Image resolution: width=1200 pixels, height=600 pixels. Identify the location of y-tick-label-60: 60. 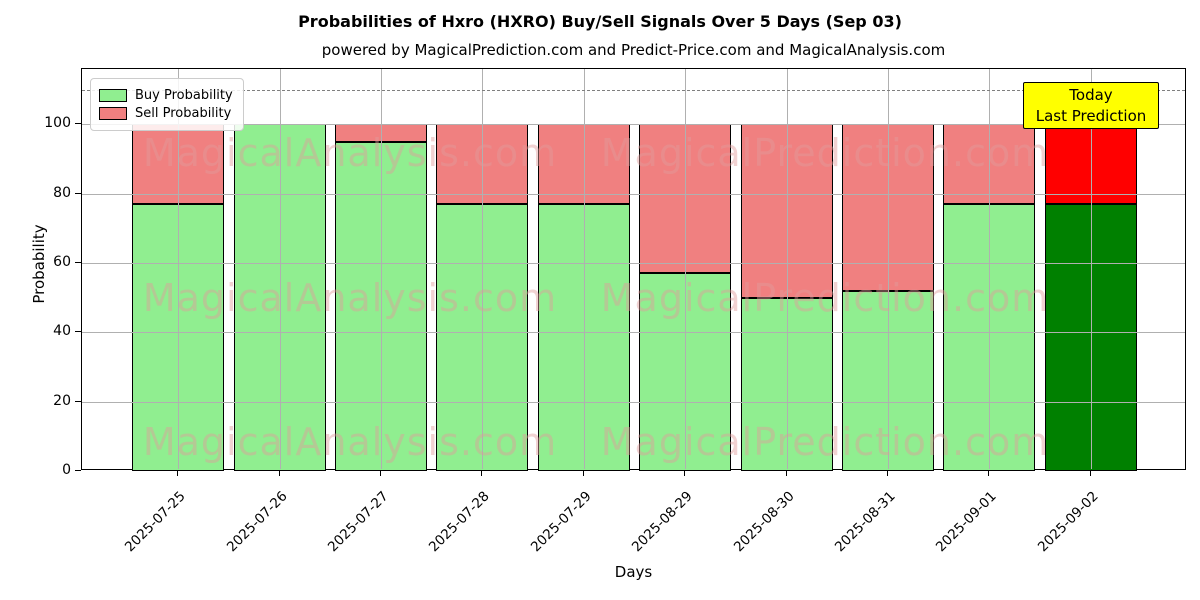
(62, 262).